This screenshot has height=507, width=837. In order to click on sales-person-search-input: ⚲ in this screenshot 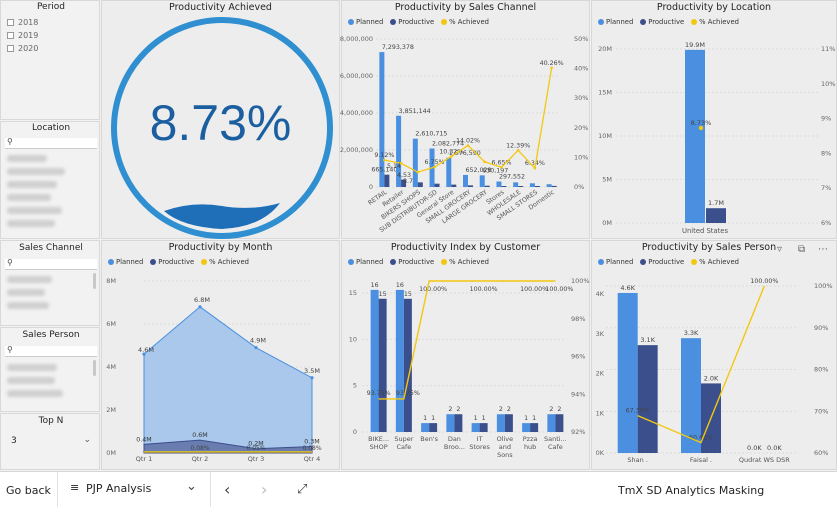, I will do `click(51, 351)`.